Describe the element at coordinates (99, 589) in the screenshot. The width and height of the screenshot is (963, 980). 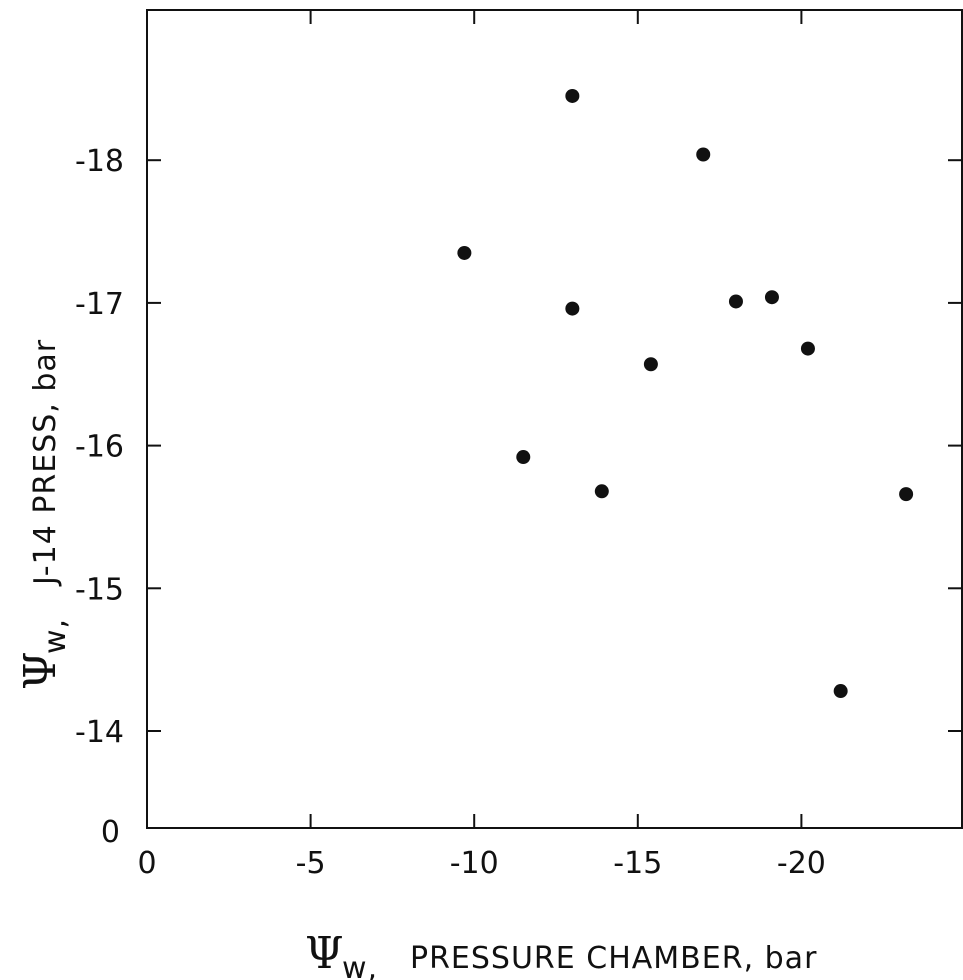
I see `y-tick-label: -15` at that location.